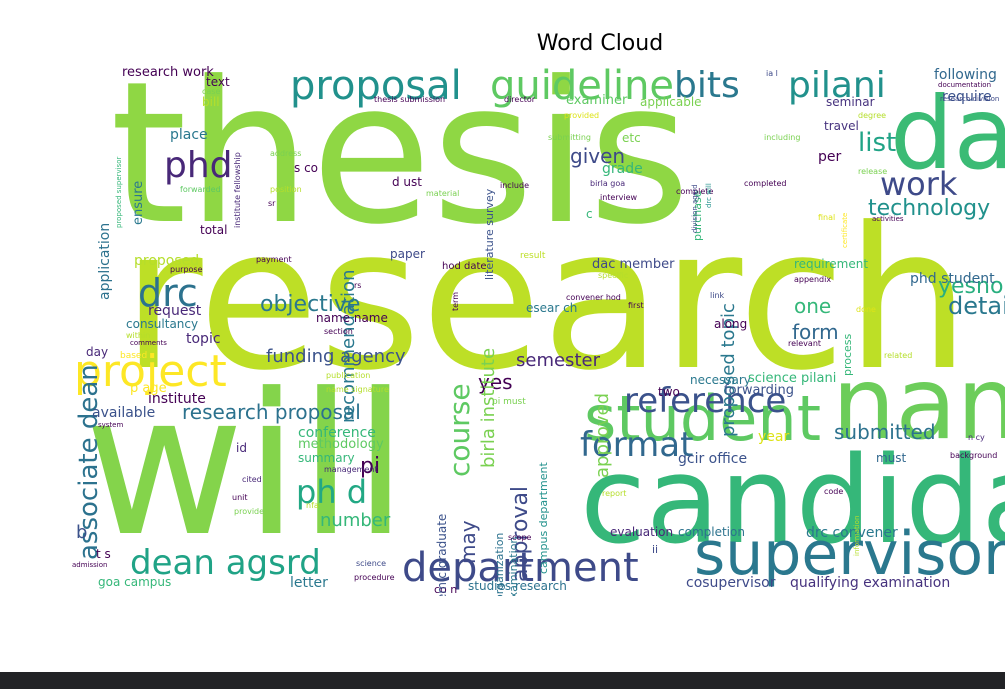  What do you see at coordinates (772, 73) in the screenshot?
I see `word-ia-l: ia l` at bounding box center [772, 73].